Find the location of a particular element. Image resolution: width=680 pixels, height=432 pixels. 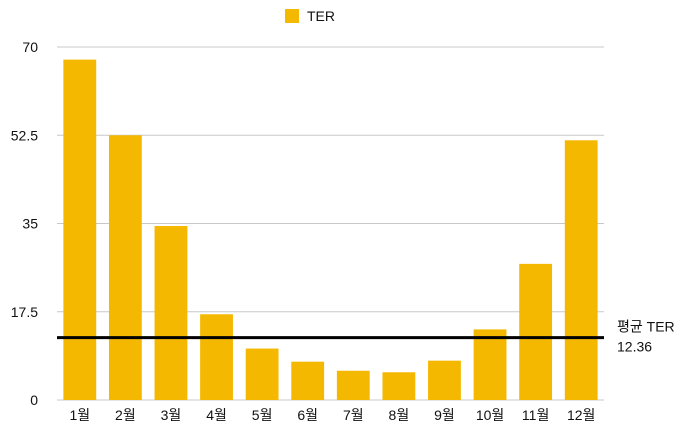

legend-label: TER is located at coordinates (321, 16).